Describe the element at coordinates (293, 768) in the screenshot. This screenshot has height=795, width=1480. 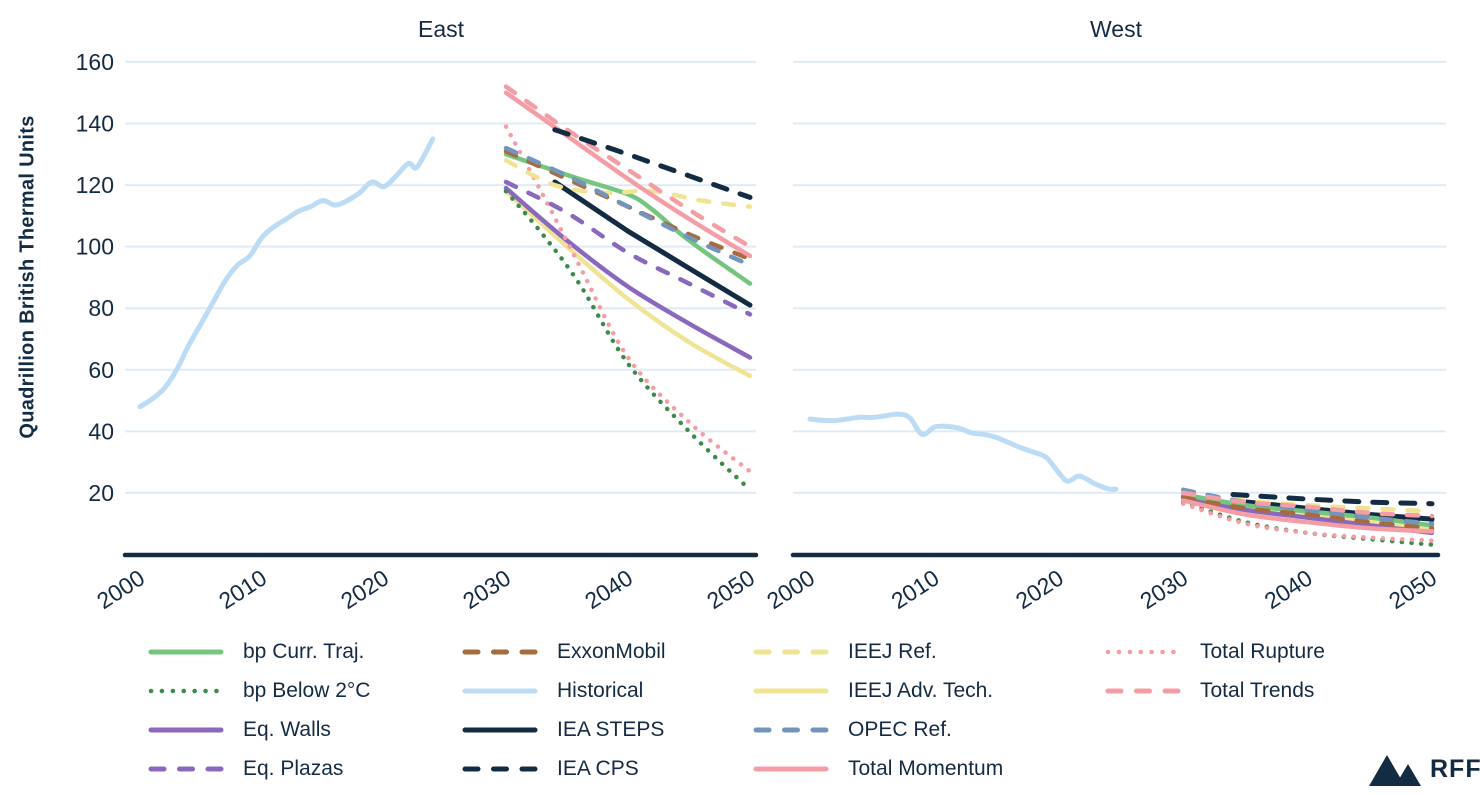
I see `legend-label-eq-plazas: Eq. Plazas` at that location.